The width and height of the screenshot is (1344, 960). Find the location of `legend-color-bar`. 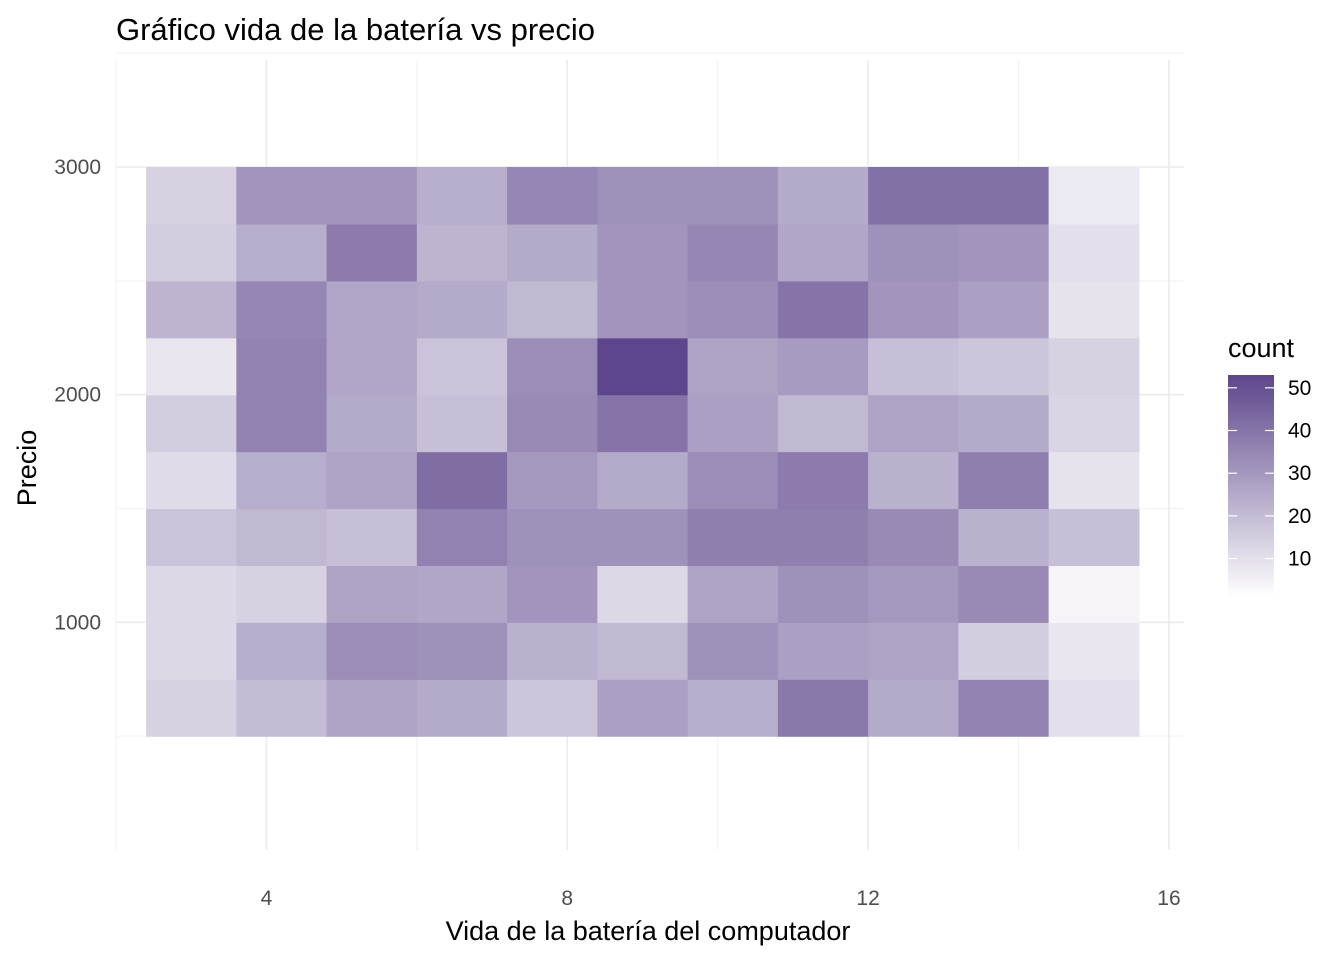

legend-color-bar is located at coordinates (1251, 486).